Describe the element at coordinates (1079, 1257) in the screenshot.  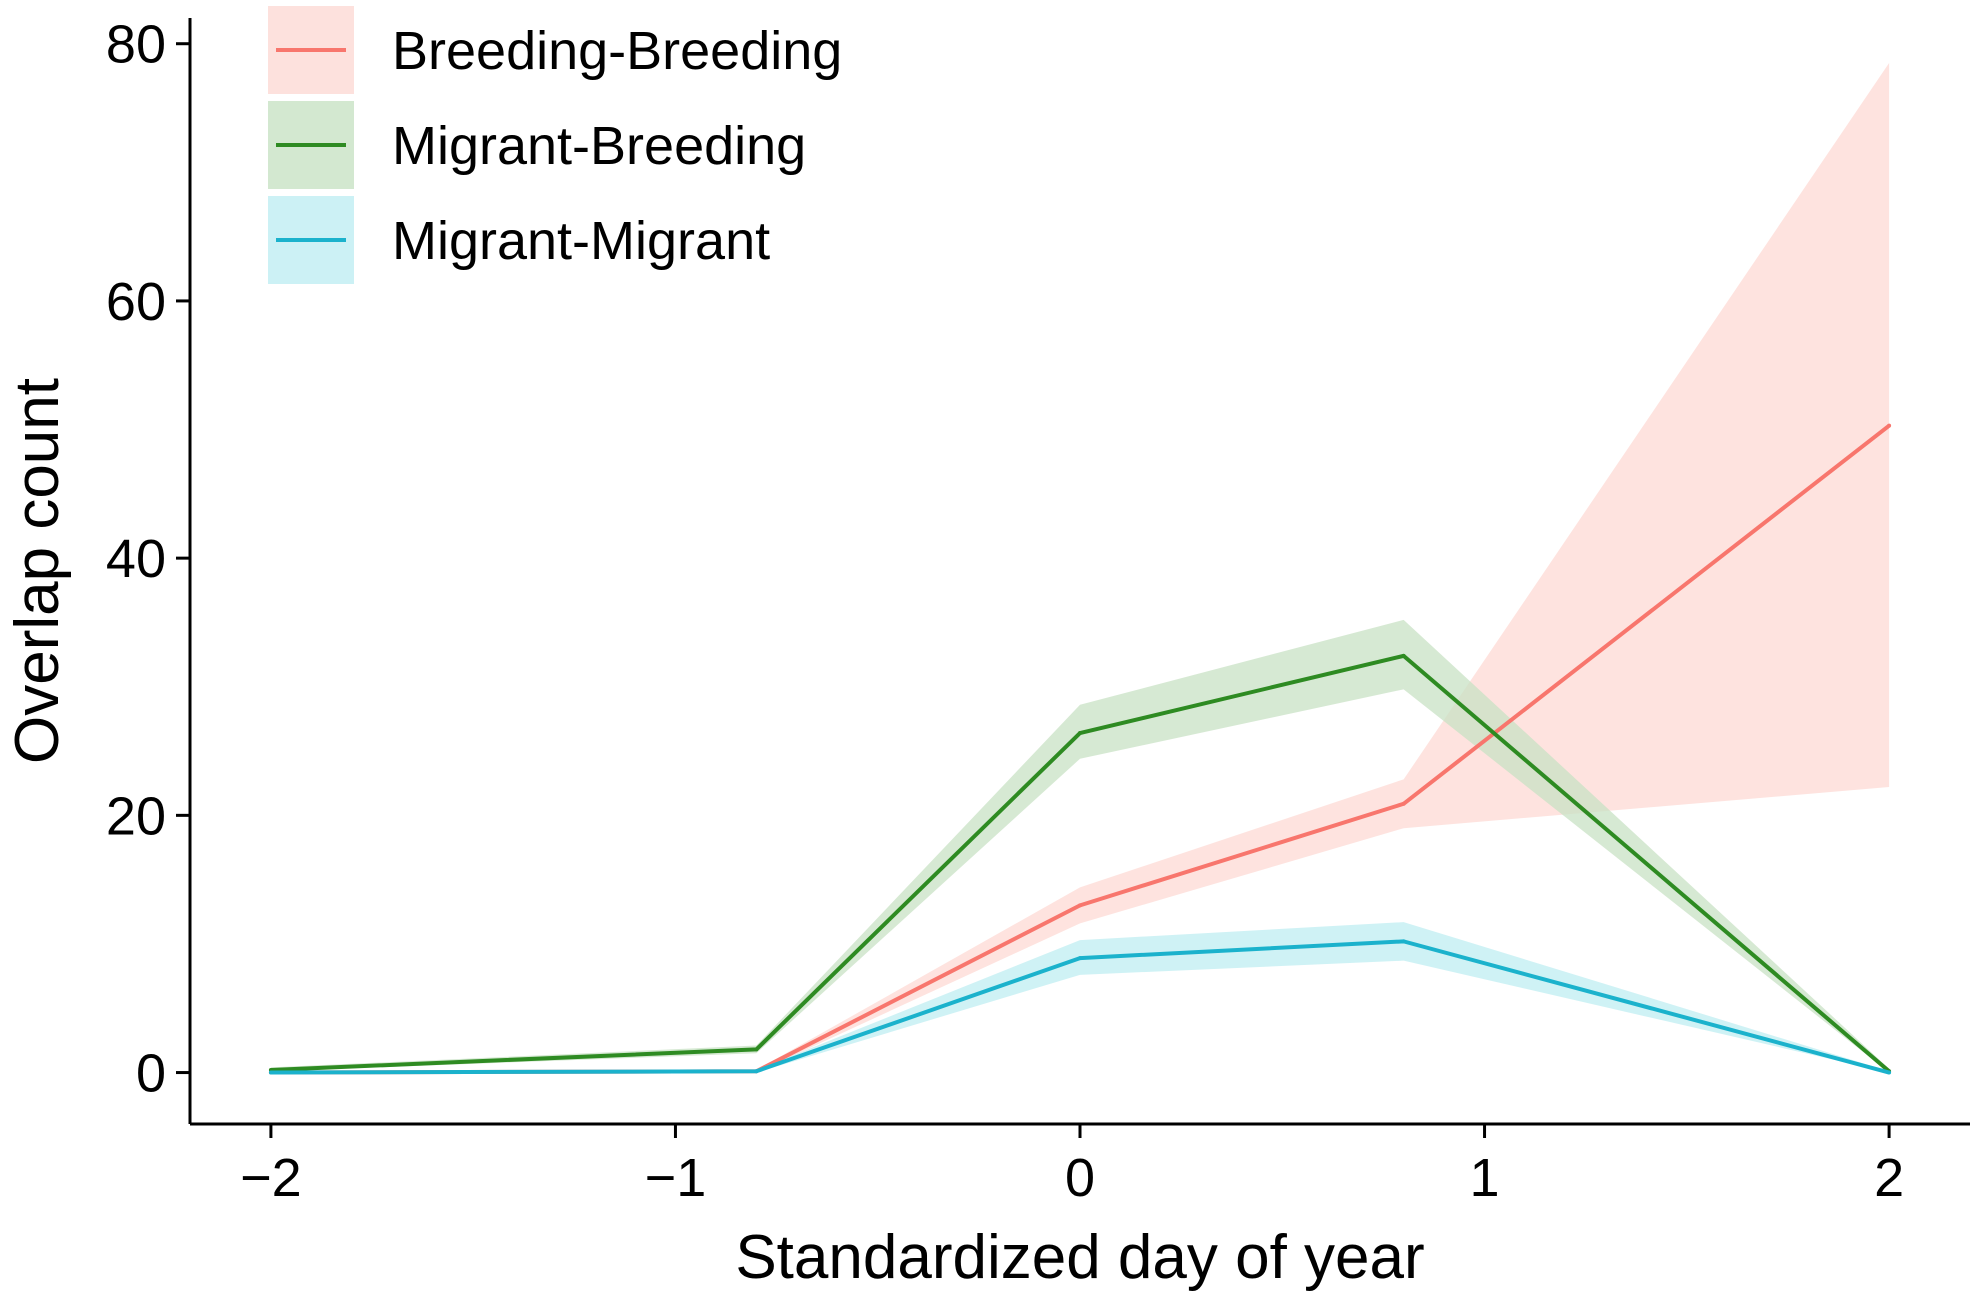
I see `x-axis-label: Standardized day of year` at that location.